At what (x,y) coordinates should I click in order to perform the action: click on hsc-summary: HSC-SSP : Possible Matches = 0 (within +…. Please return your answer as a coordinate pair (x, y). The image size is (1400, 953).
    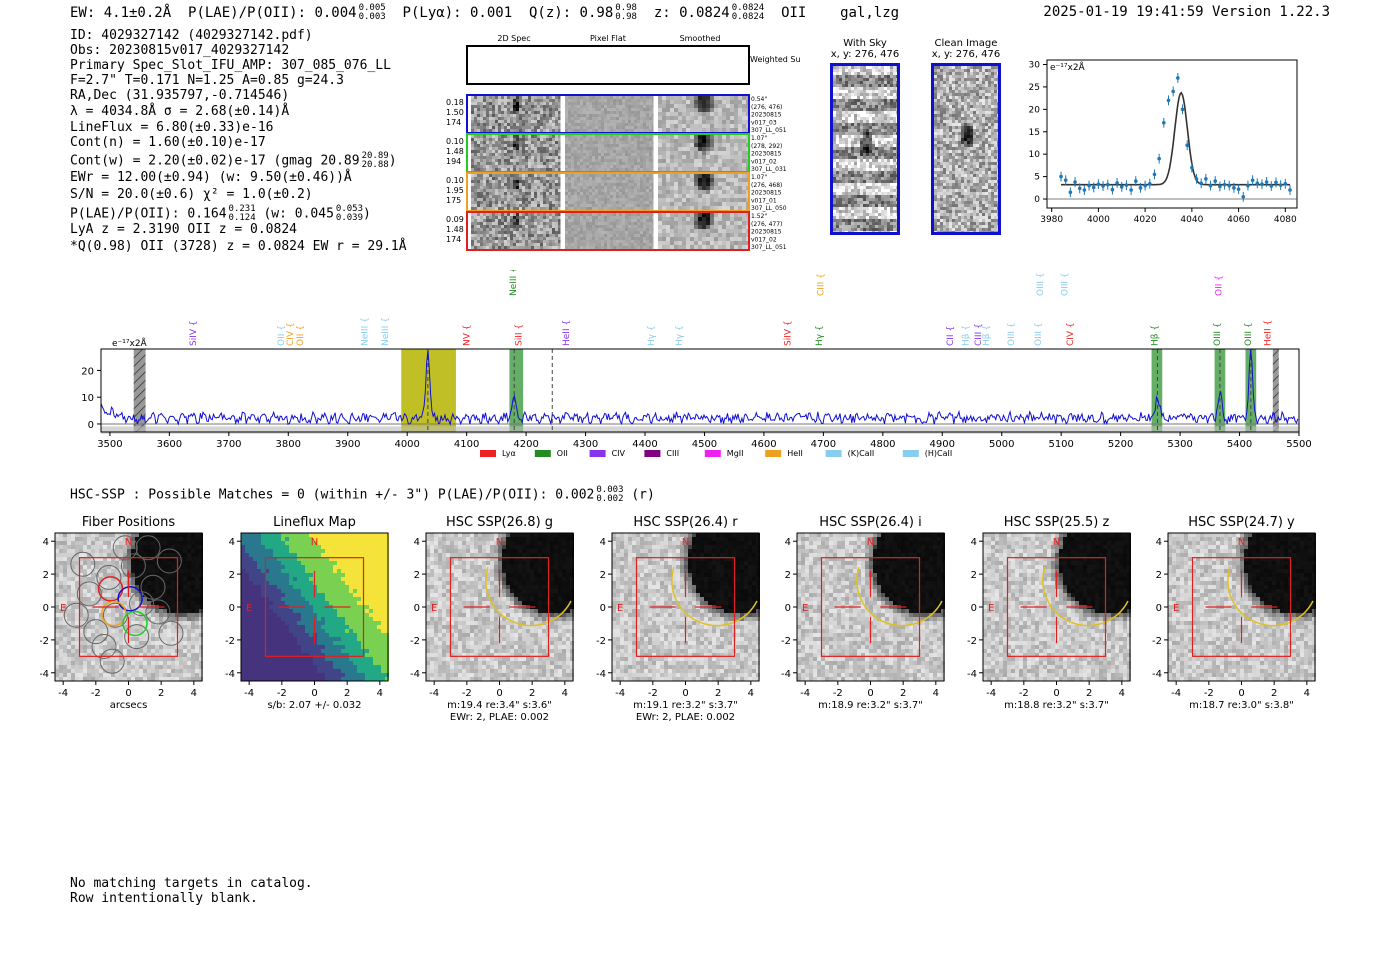
    Looking at the image, I should click on (362, 495).